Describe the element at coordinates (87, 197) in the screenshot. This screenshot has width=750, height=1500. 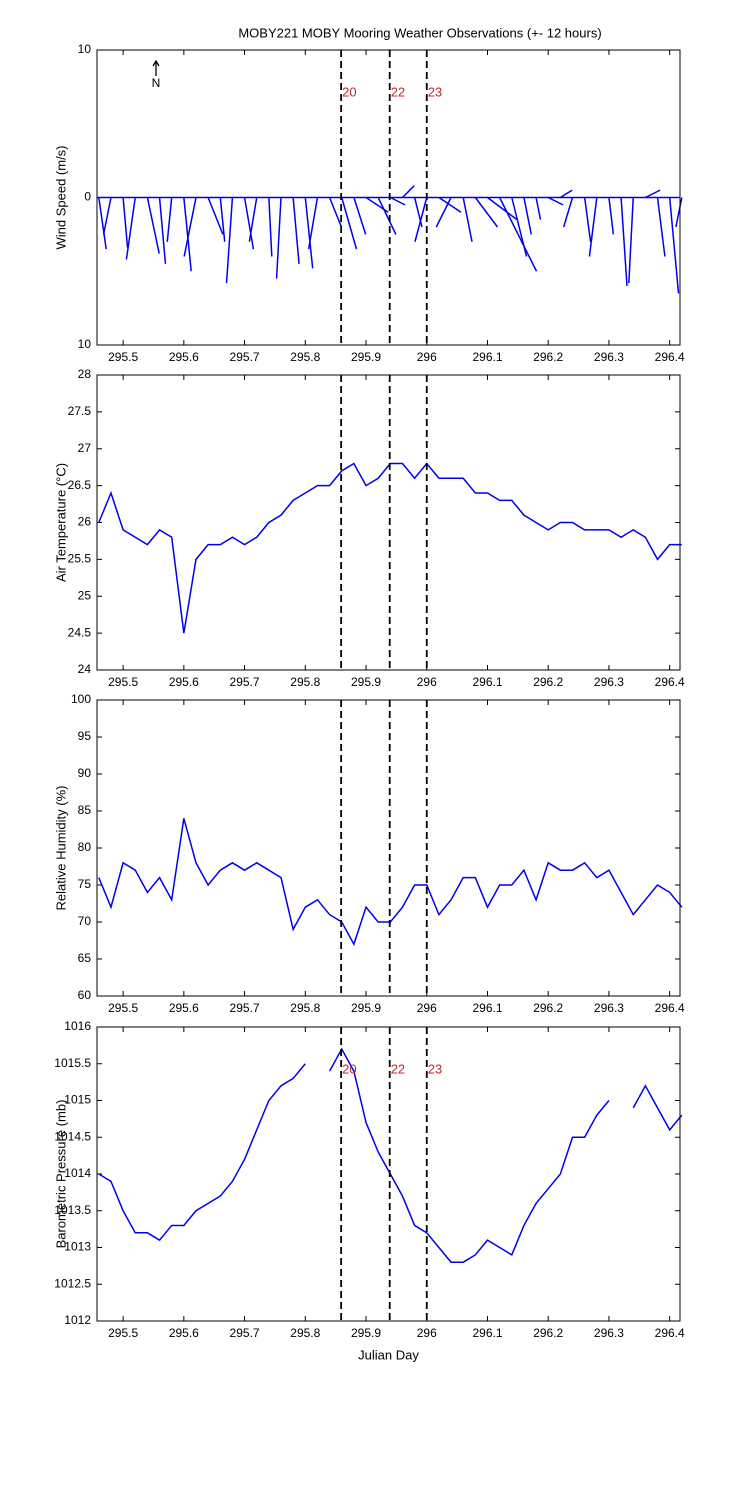
I see `y-tick-label: 0` at that location.